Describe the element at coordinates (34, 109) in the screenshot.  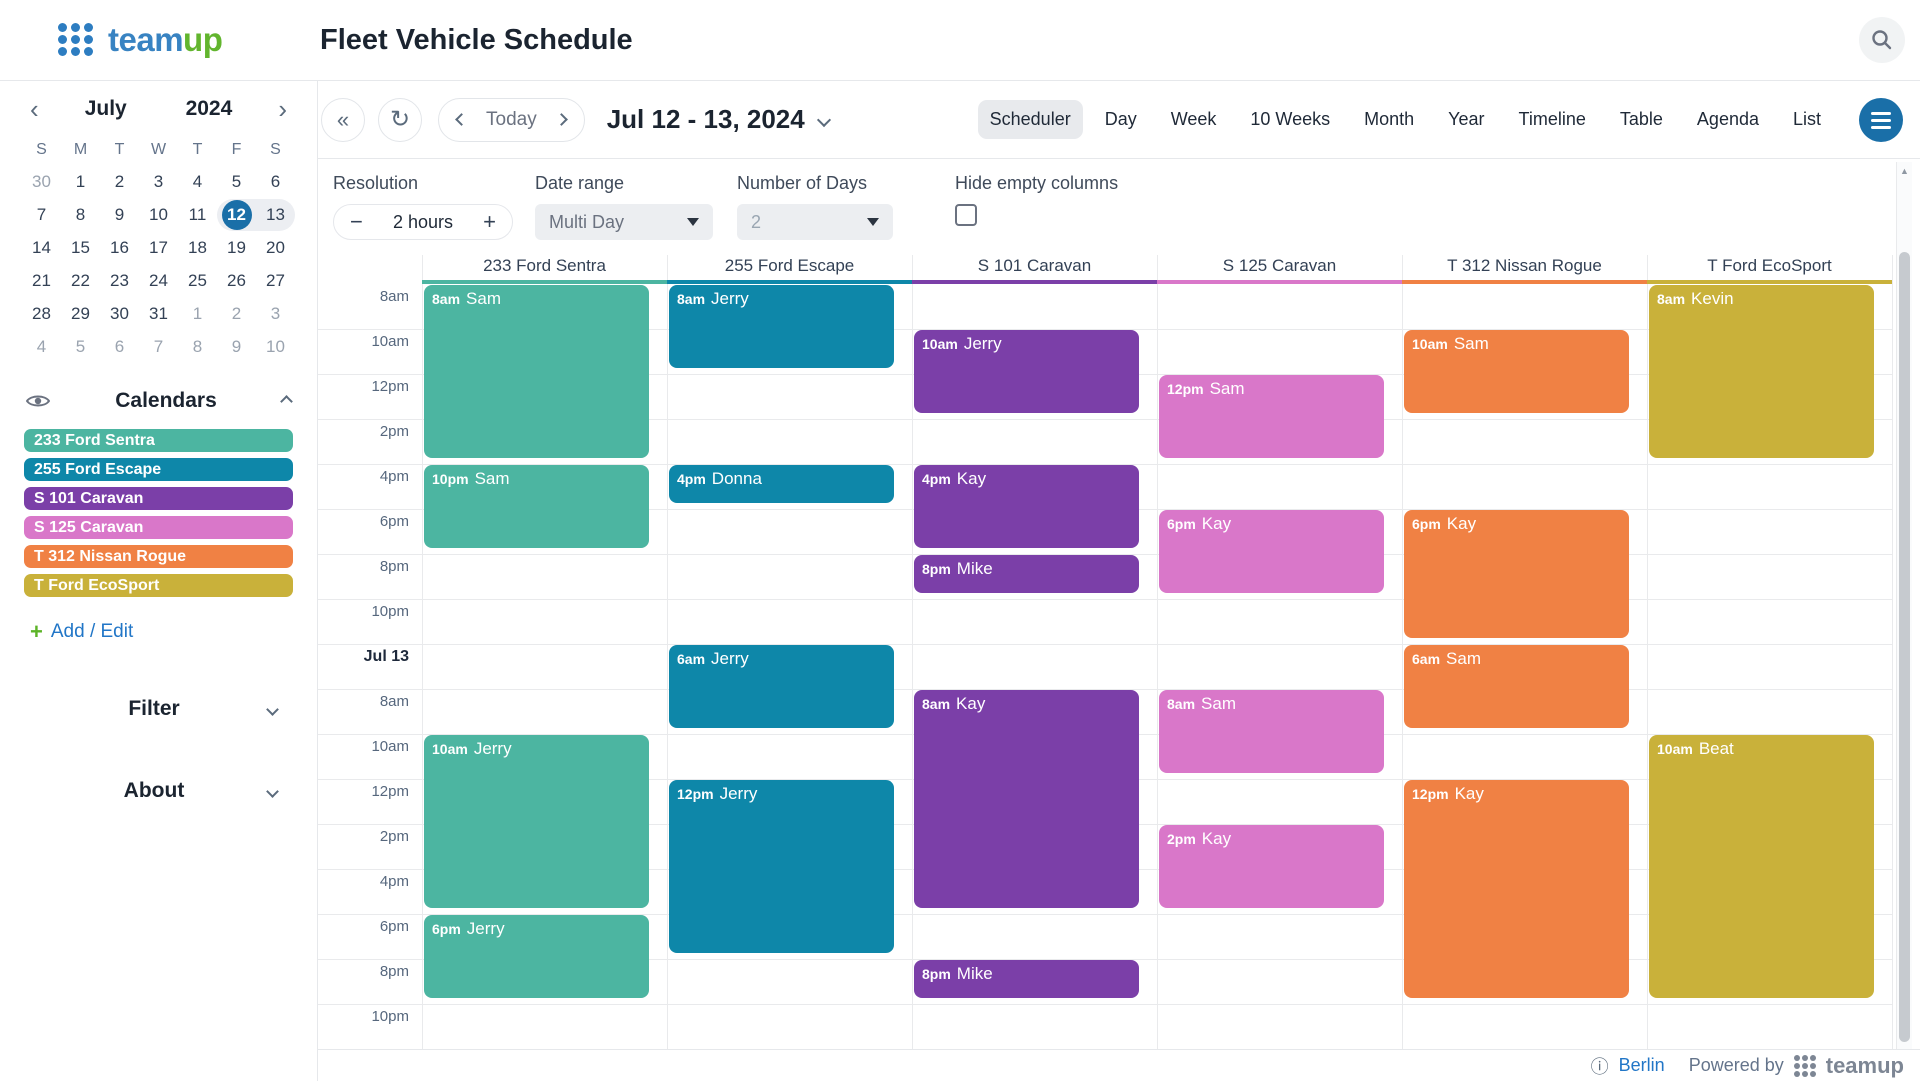
I see `minical-prev-icon: ‹` at that location.